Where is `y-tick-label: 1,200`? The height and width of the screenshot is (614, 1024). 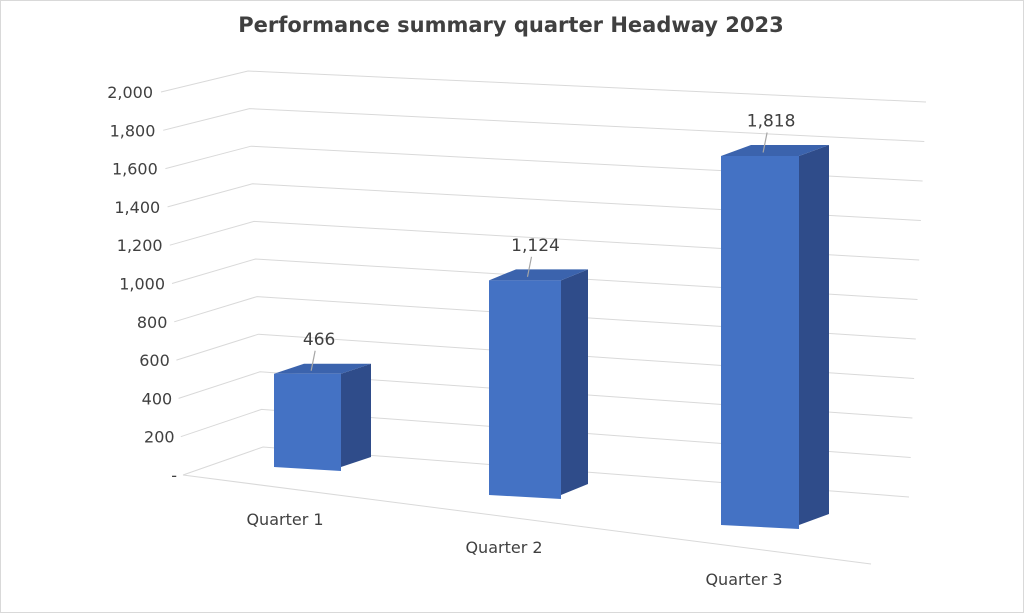 y-tick-label: 1,200 is located at coordinates (140, 245).